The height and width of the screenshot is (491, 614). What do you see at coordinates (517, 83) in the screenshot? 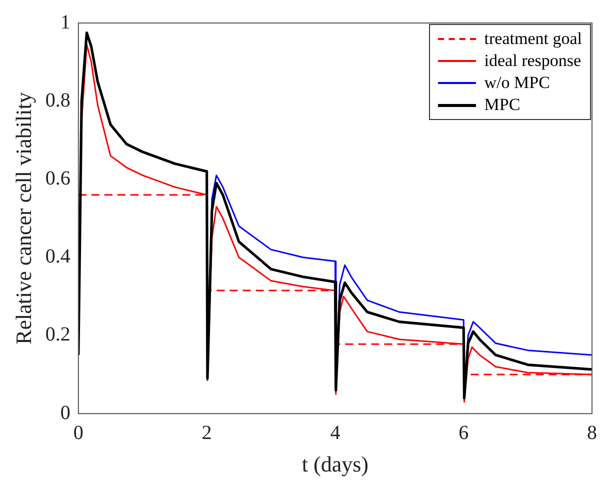
I see `legend-label: w/o MPC` at bounding box center [517, 83].